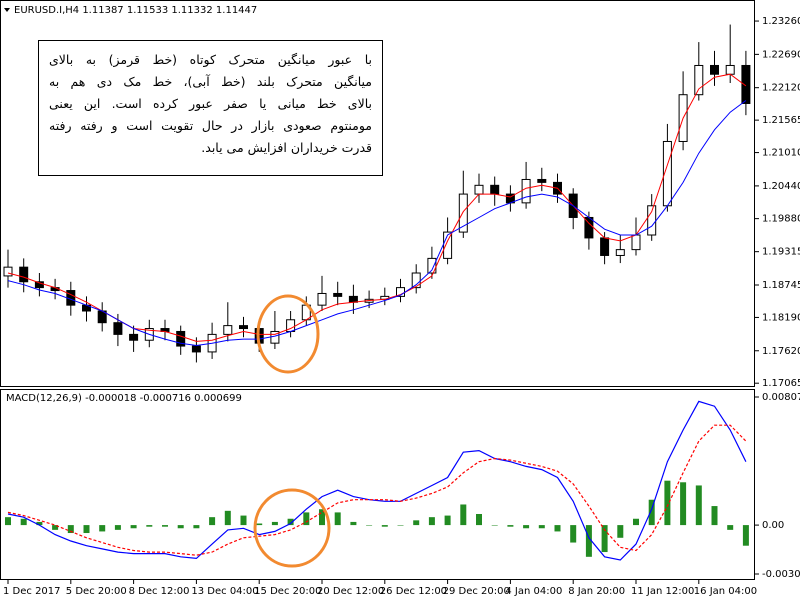 The height and width of the screenshot is (600, 800). I want to click on x-tick-label: 8 Dec 12:00, so click(159, 591).